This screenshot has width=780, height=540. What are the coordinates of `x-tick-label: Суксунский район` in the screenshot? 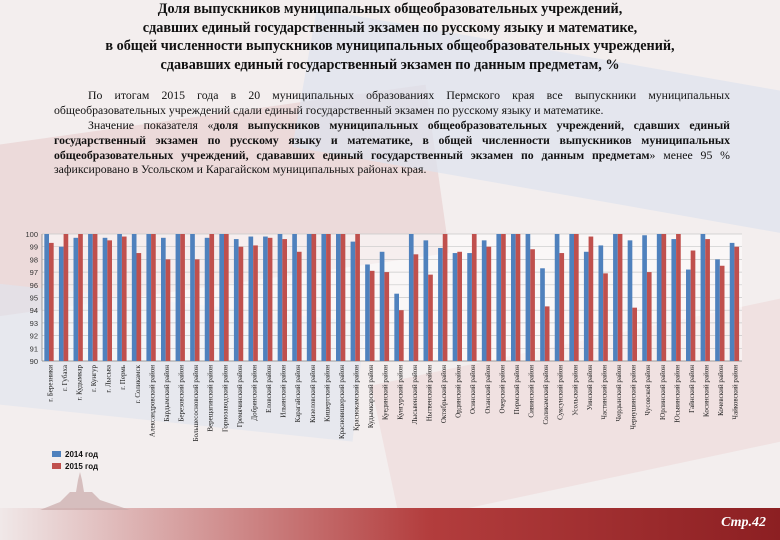 It's located at (561, 392).